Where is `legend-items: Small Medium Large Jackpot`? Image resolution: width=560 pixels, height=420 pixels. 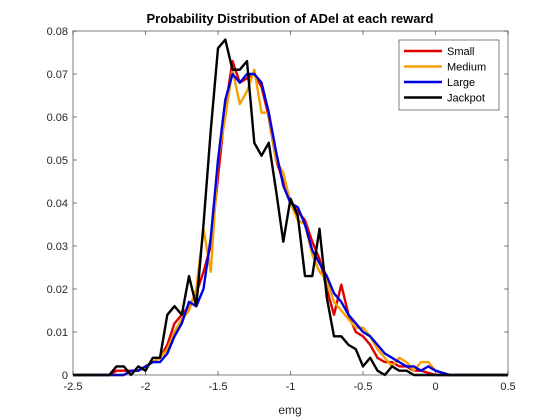
legend-items: Small Medium Large Jackpot is located at coordinates (445, 75).